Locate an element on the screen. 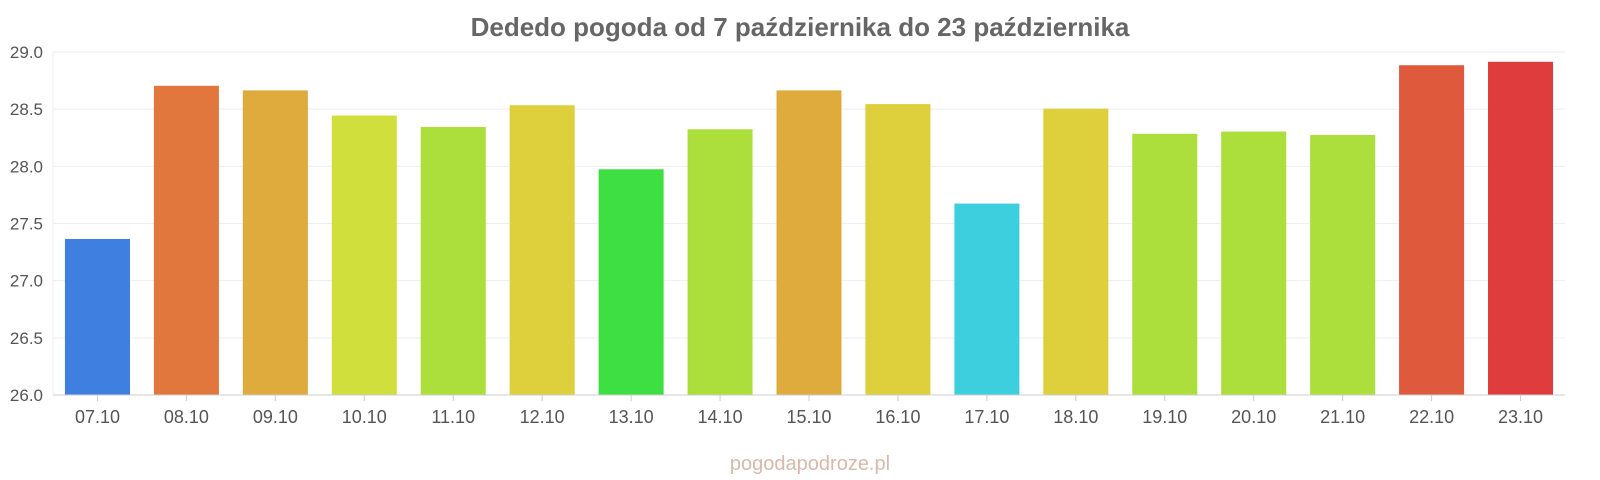  x-tick-label: 14.10 is located at coordinates (720, 417).